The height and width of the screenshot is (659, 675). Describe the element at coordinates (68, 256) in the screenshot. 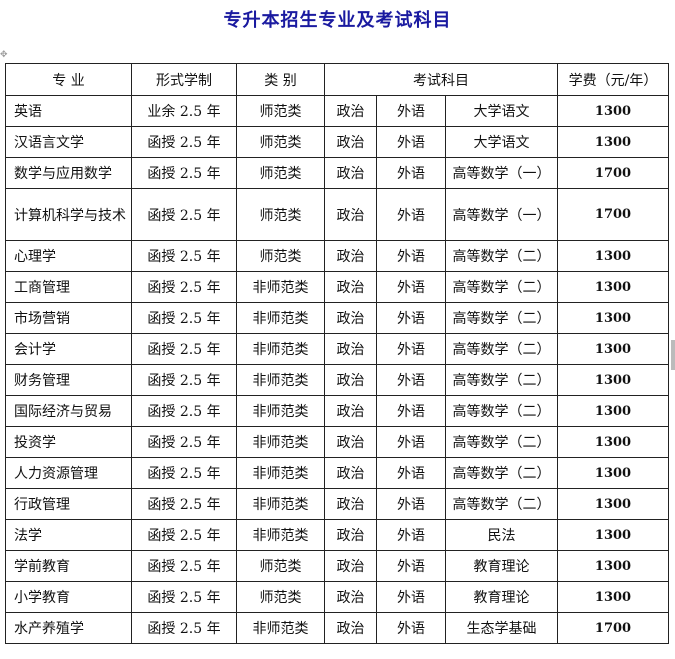

I see `major-cell: 心理学` at that location.